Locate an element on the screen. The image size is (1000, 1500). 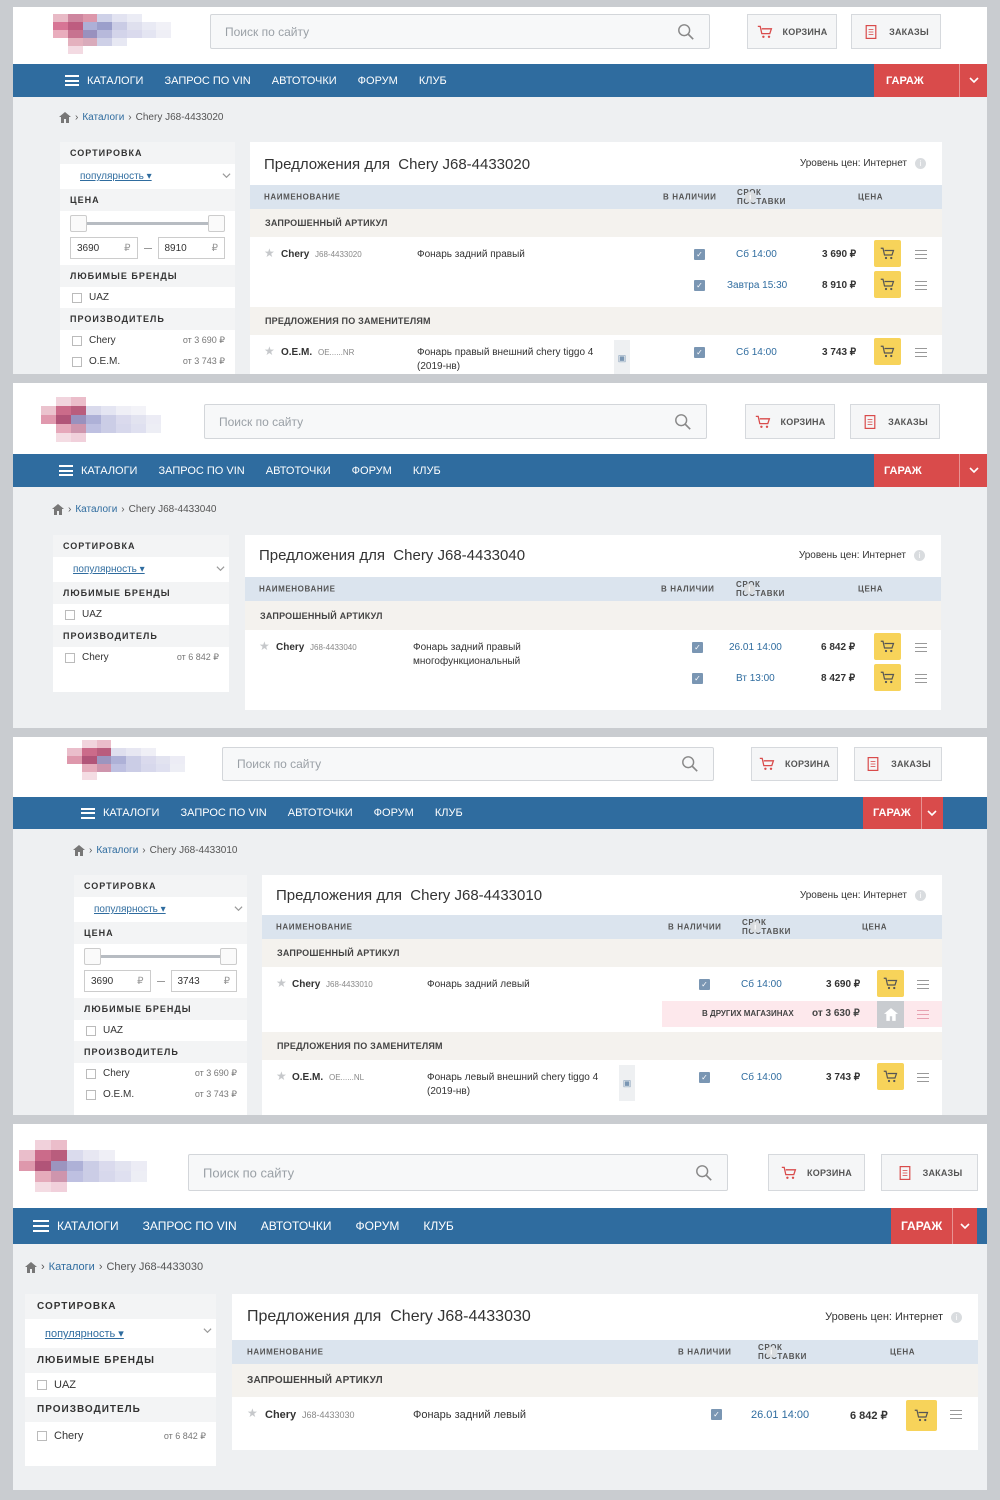
price-max-input: 8910 ₽ is located at coordinates (191, 248).